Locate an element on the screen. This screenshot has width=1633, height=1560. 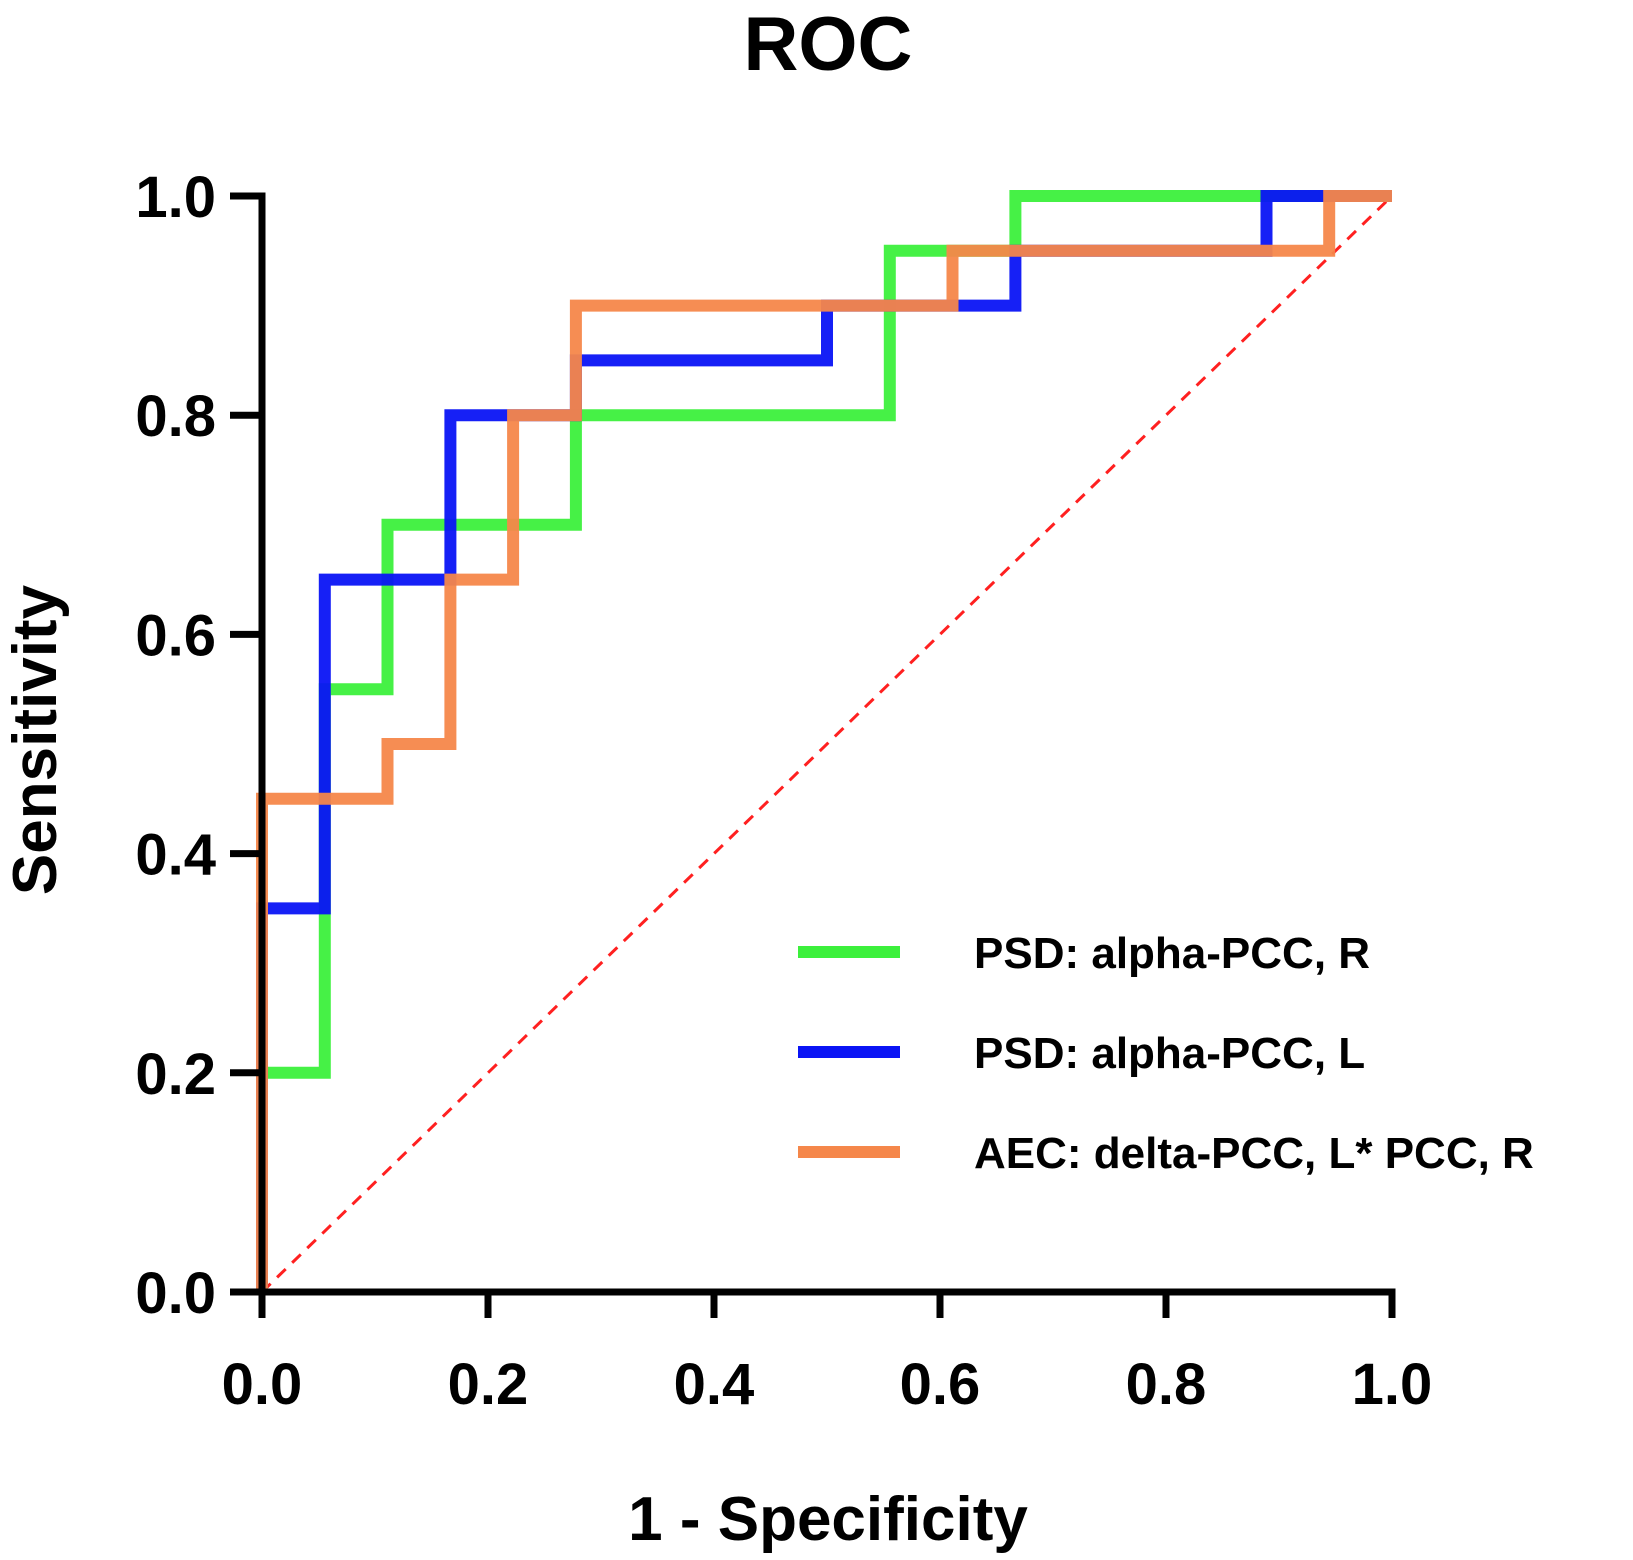
legend-item: PSD: alpha-PCC, L is located at coordinates (1081, 1053).